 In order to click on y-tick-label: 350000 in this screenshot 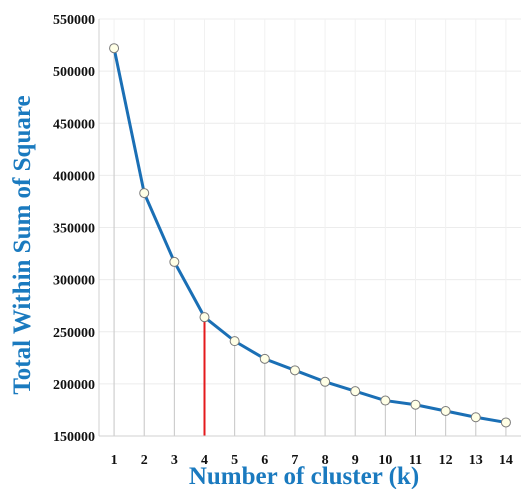, I will do `click(74, 229)`.